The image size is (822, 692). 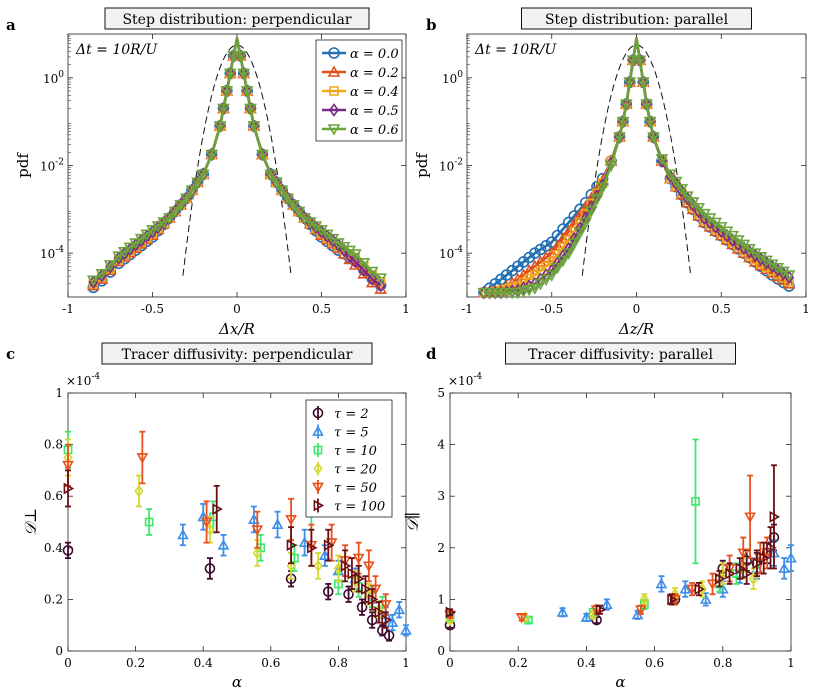 I want to click on x-tick-label: 0.8, so click(x=722, y=663).